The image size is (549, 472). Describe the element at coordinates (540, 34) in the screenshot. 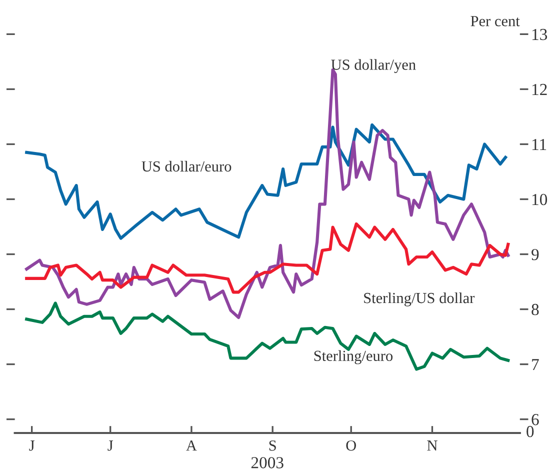

I see `y-tick-label: 13` at that location.